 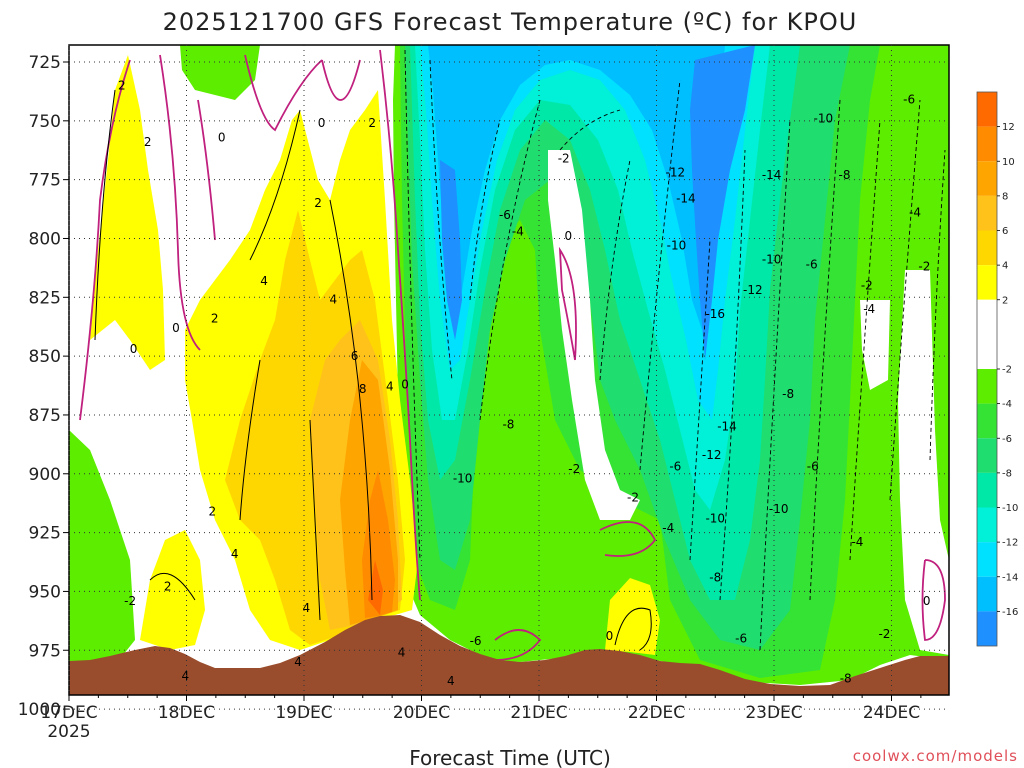 What do you see at coordinates (773, 713) in the screenshot?
I see `x-tick-label: 23DEC` at bounding box center [773, 713].